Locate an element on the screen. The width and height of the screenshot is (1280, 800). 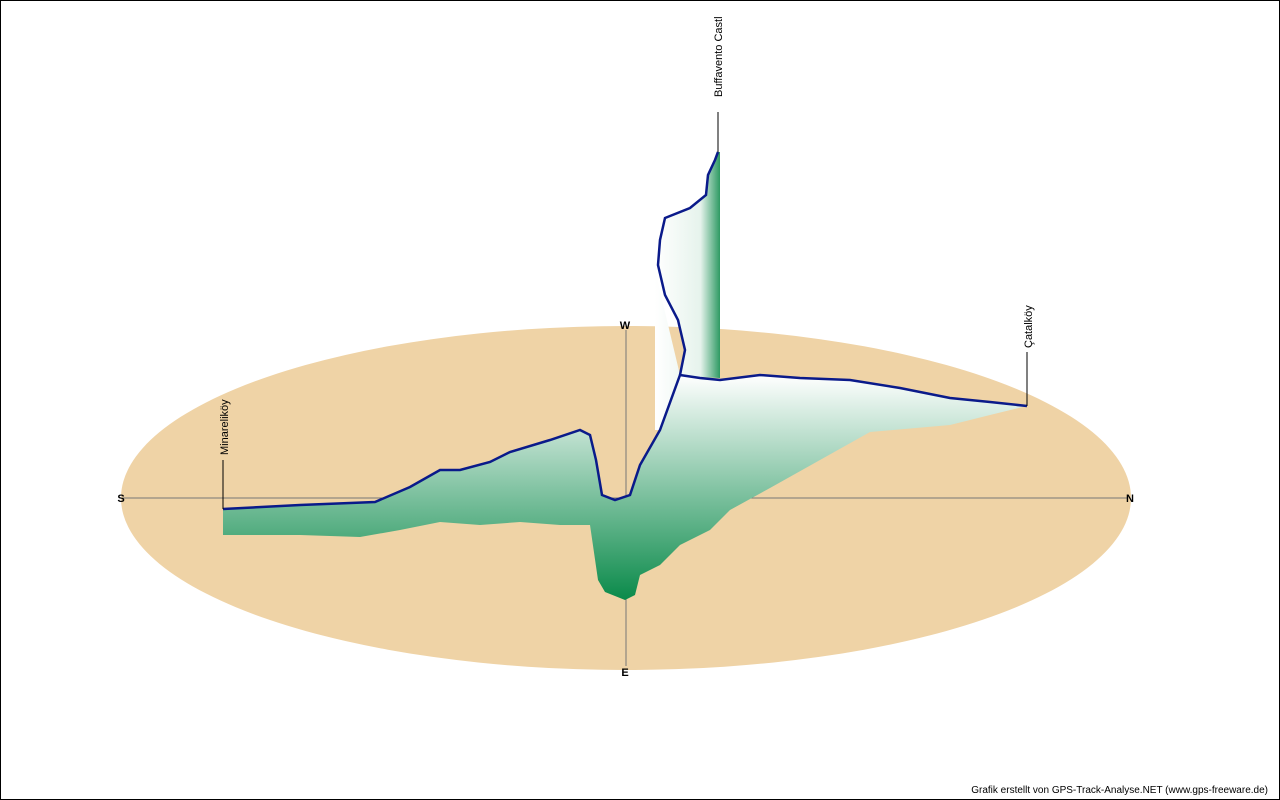
castle-wall is located at coordinates (687, 291).